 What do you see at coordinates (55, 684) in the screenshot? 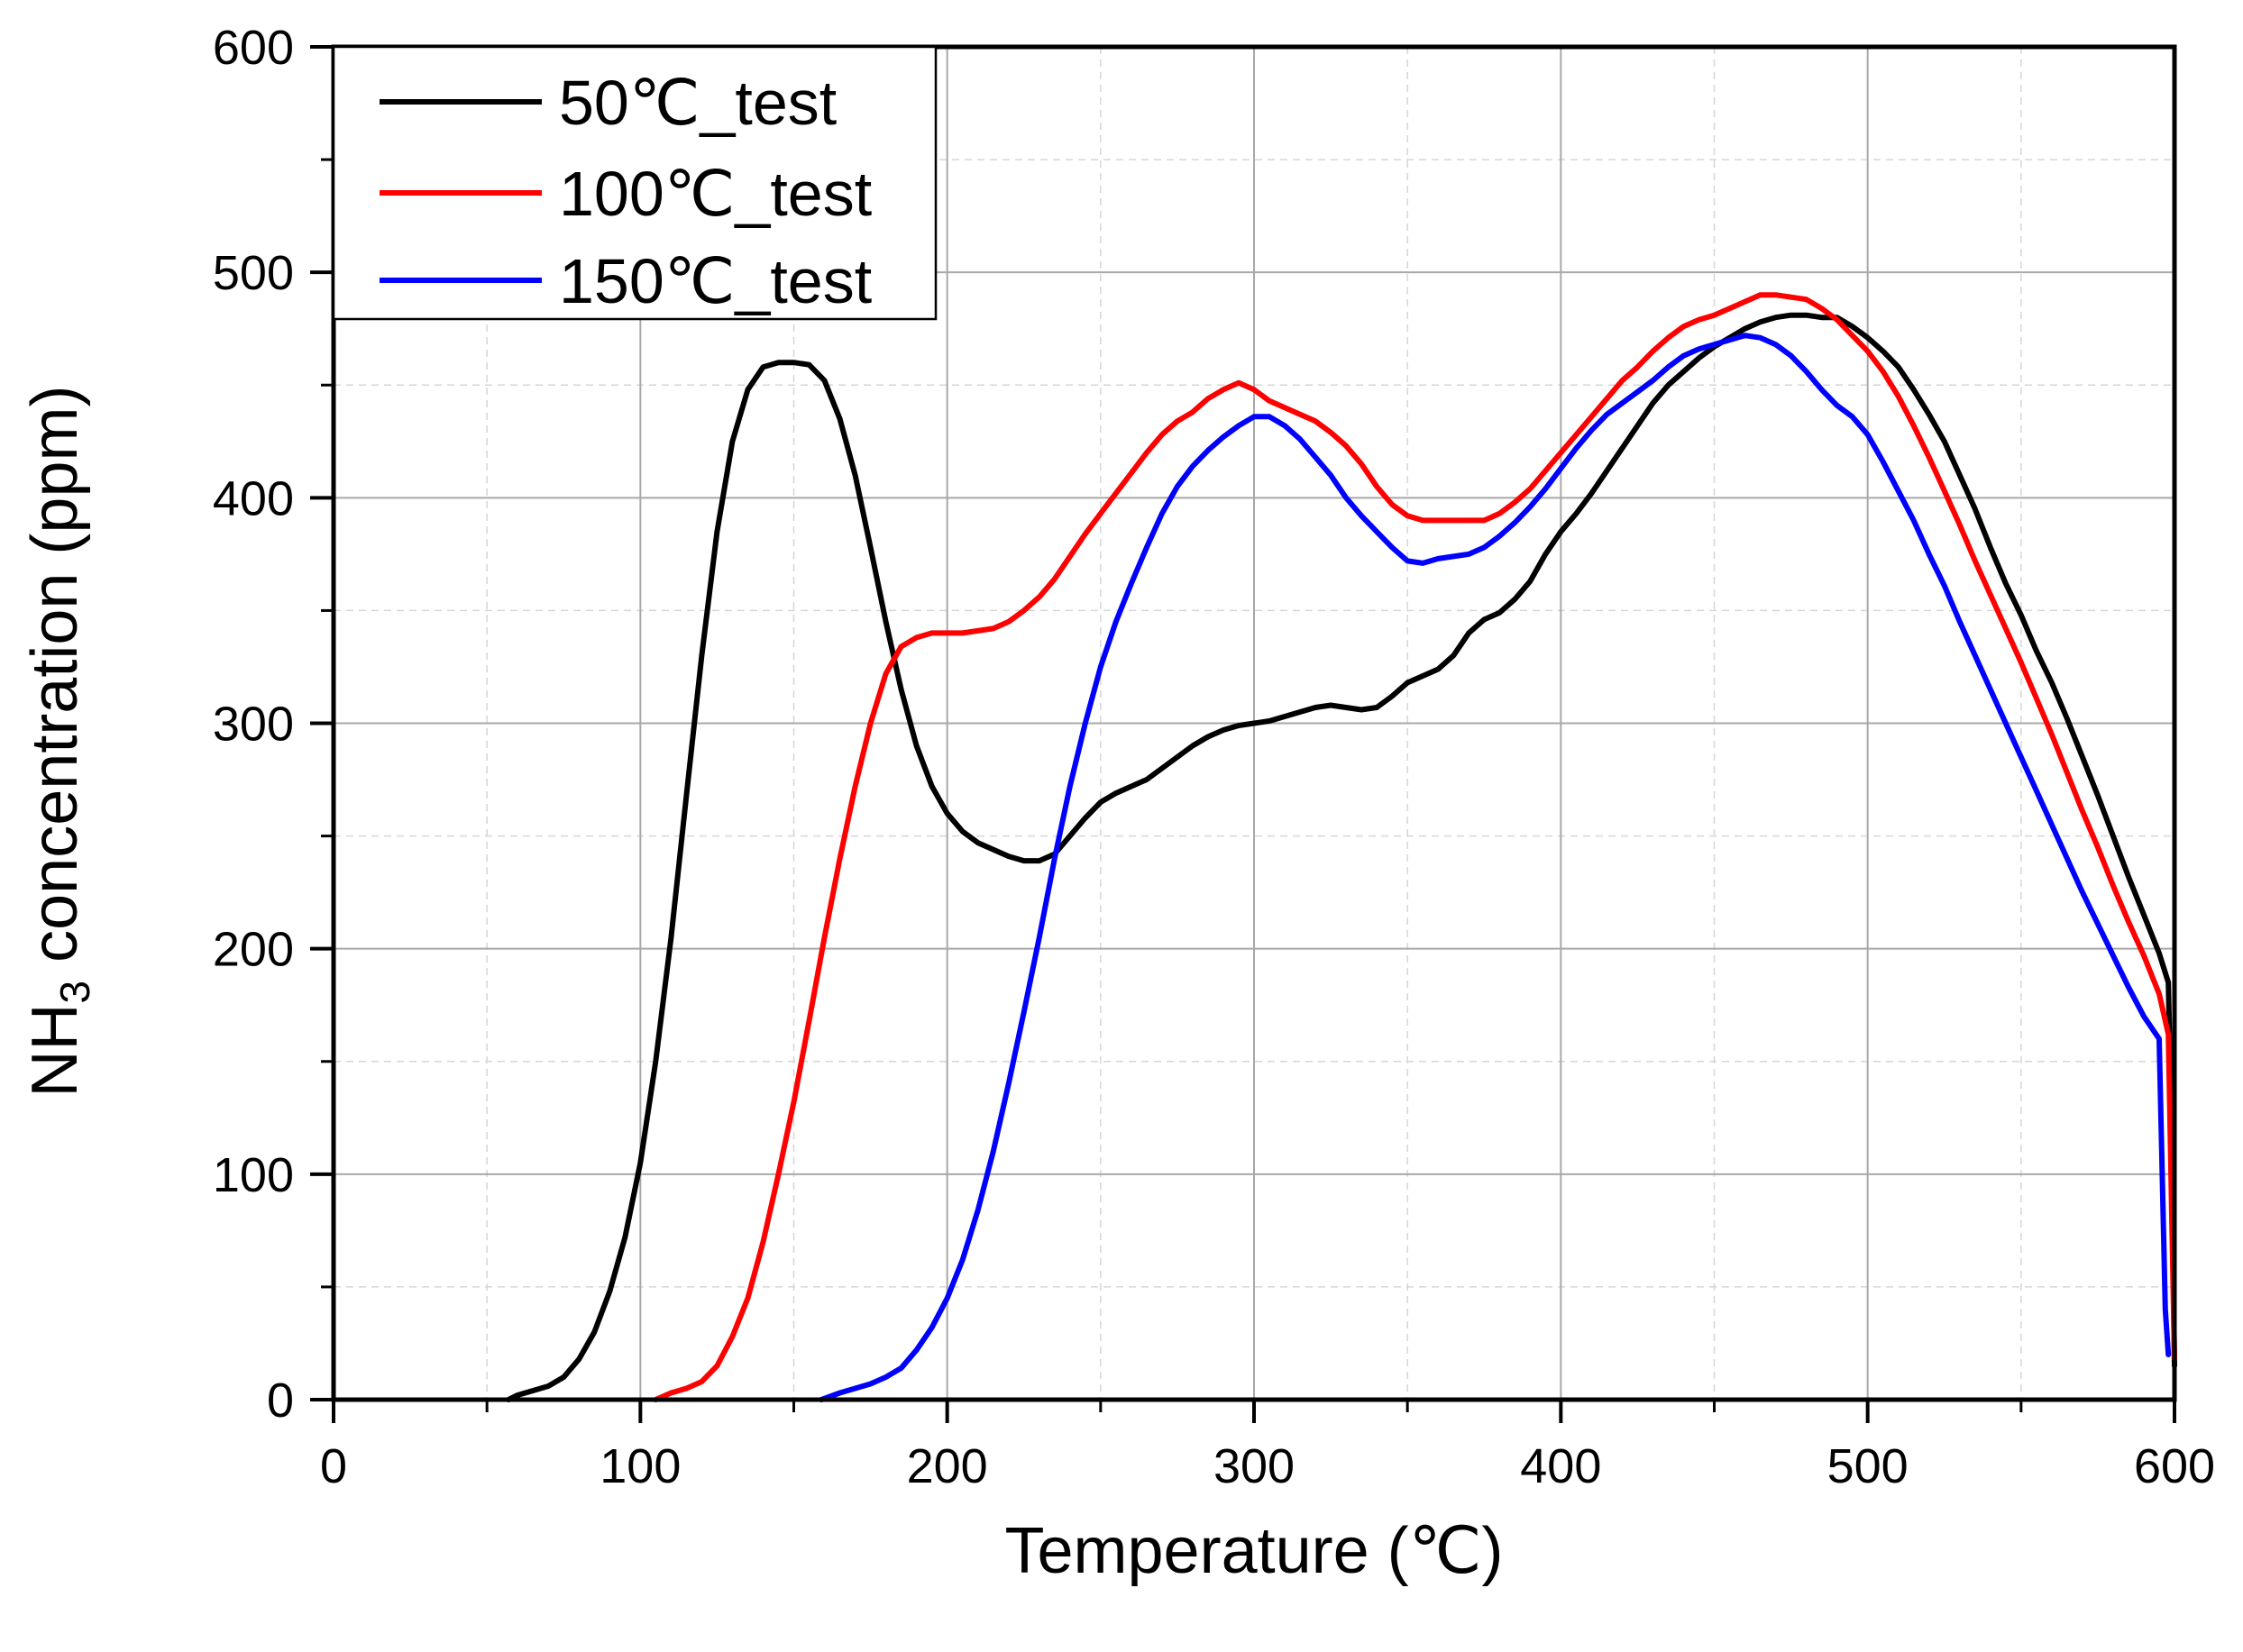
I see `y-axis-title-rest: concentration (ppm)` at bounding box center [55, 684].